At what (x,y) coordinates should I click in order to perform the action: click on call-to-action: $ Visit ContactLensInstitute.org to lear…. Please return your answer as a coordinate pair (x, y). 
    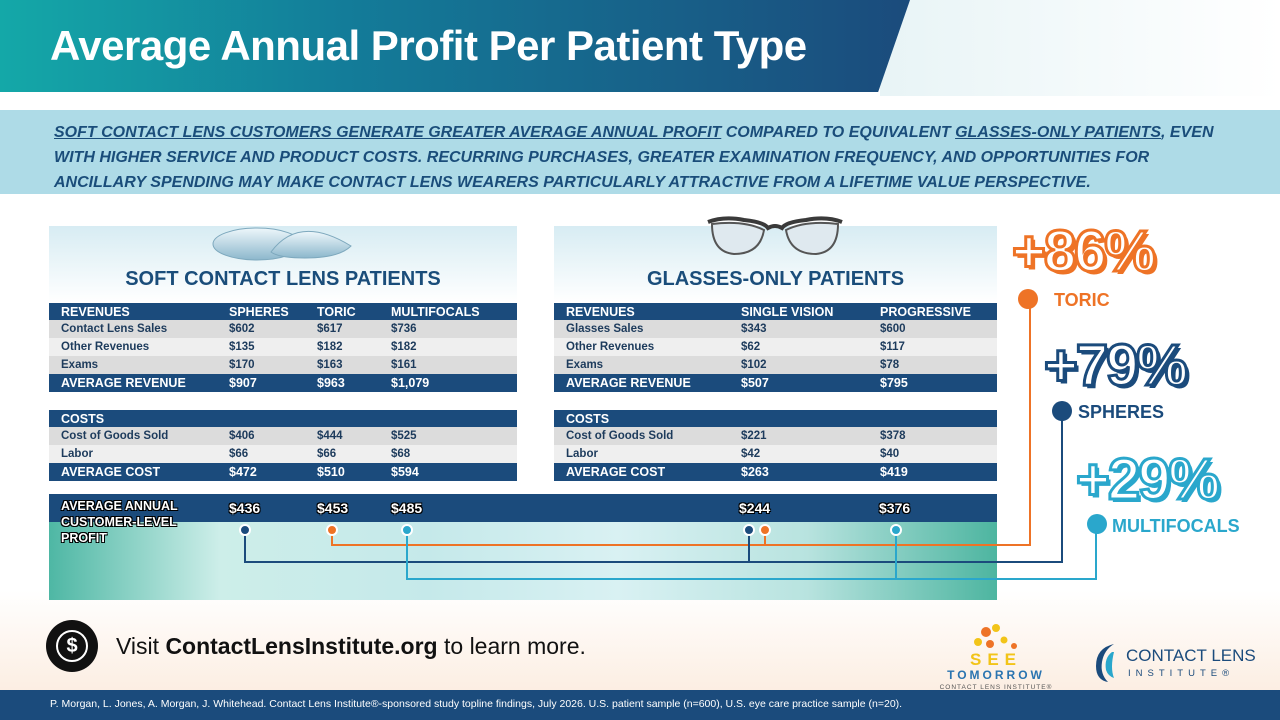
    Looking at the image, I should click on (316, 646).